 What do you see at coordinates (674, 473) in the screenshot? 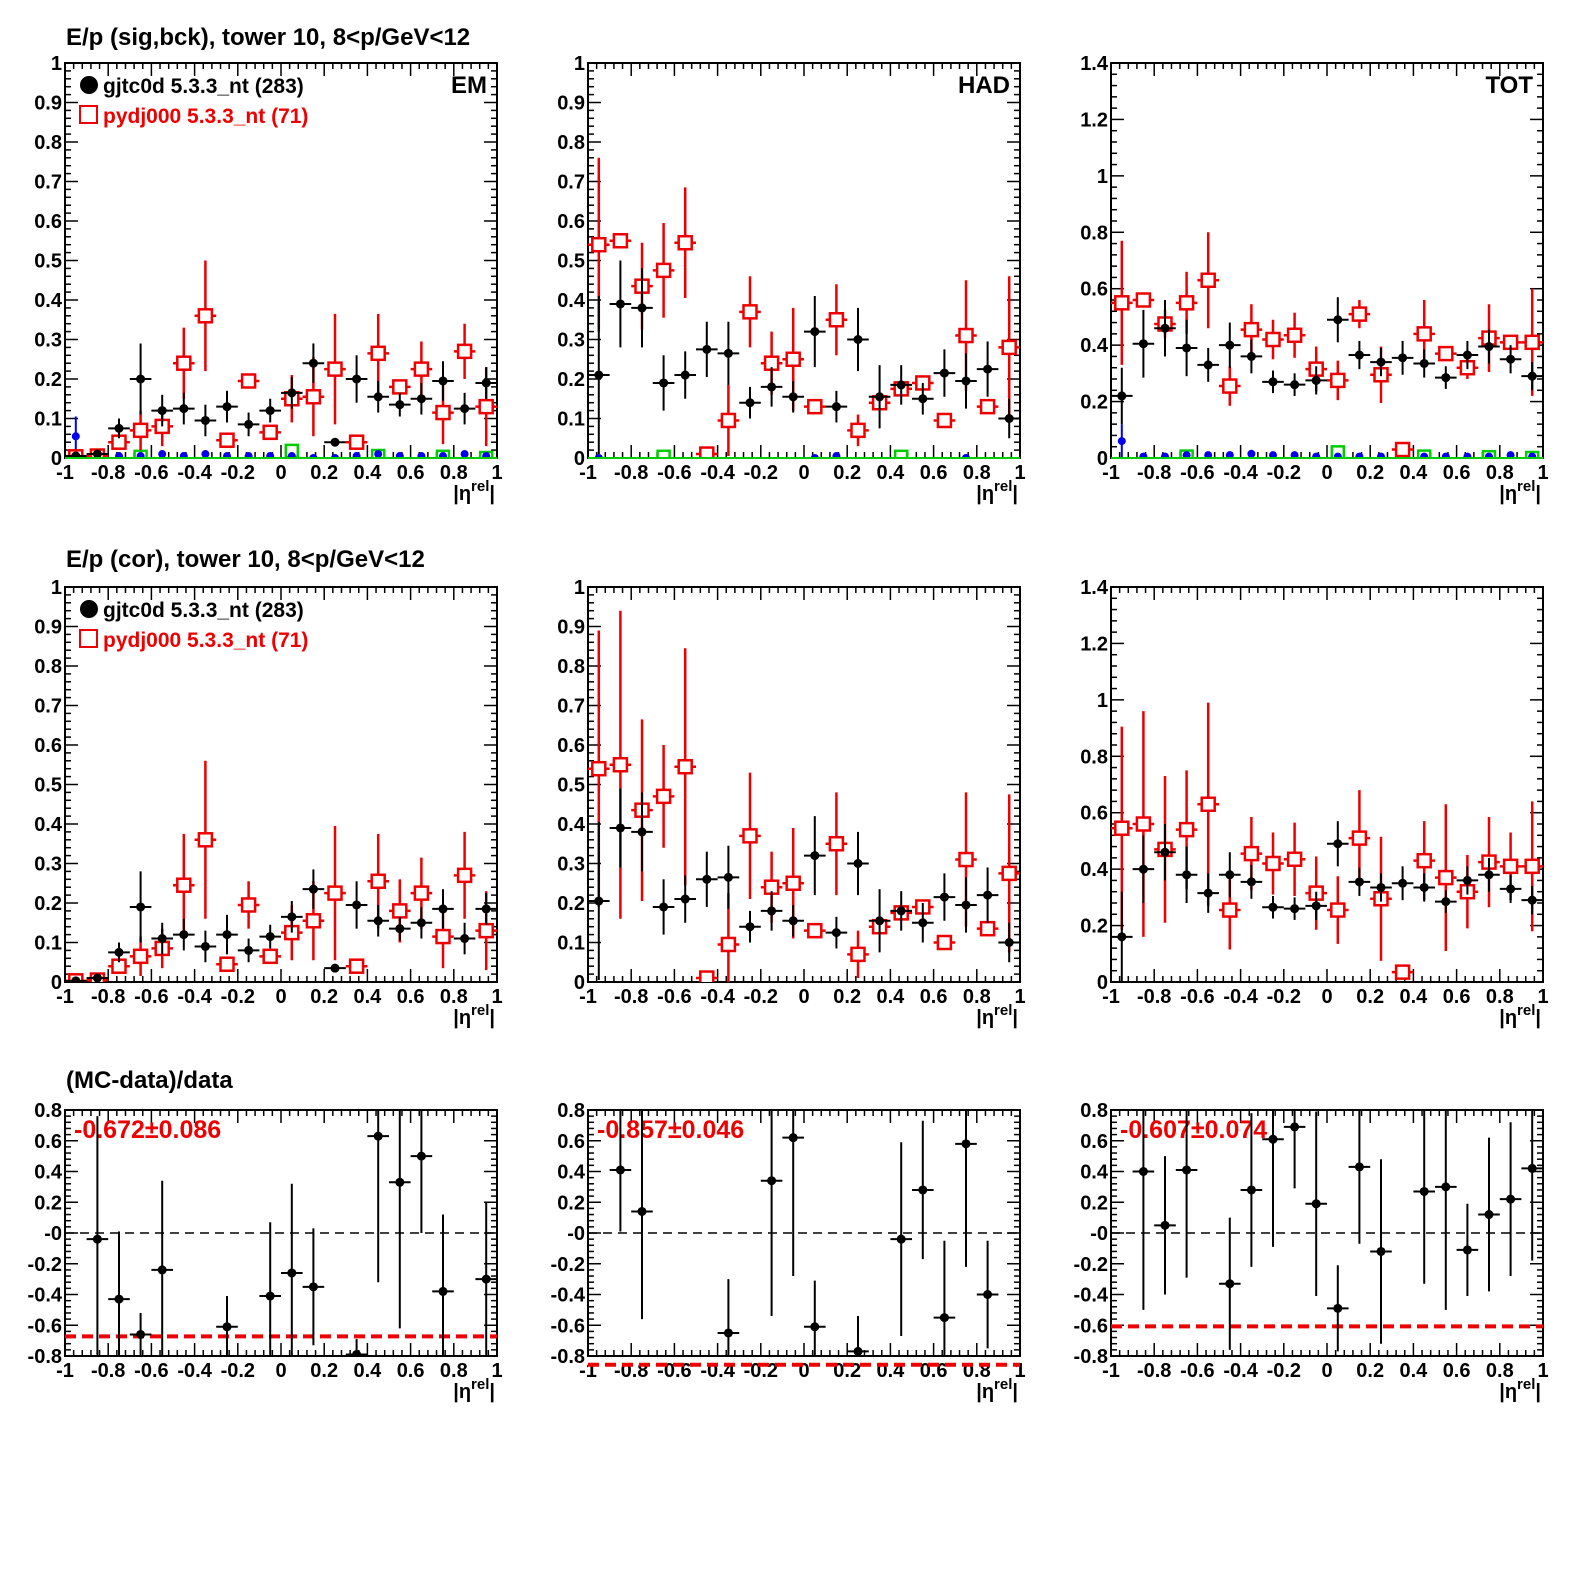
I see `x-tick-label: -0.6` at bounding box center [674, 473].